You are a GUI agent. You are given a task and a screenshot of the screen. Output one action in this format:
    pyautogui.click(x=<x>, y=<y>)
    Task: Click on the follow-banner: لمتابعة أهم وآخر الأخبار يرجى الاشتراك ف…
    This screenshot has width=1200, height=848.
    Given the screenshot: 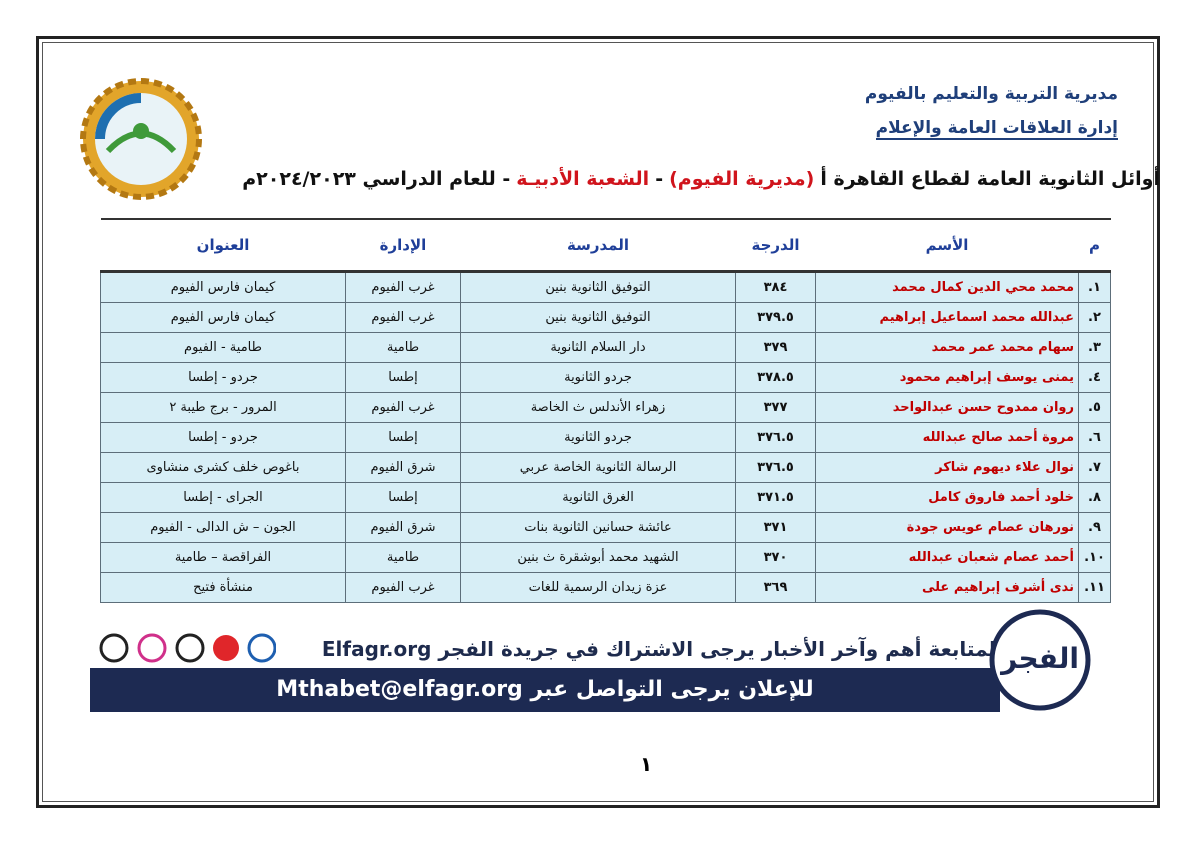 What is the action you would take?
    pyautogui.click(x=658, y=649)
    